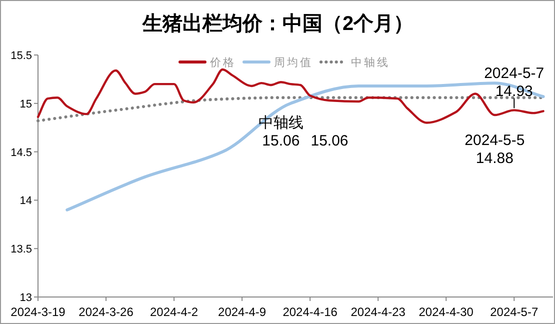 The height and width of the screenshot is (324, 555). What do you see at coordinates (21, 56) in the screenshot?
I see `y-tick-label: 15.5` at bounding box center [21, 56].